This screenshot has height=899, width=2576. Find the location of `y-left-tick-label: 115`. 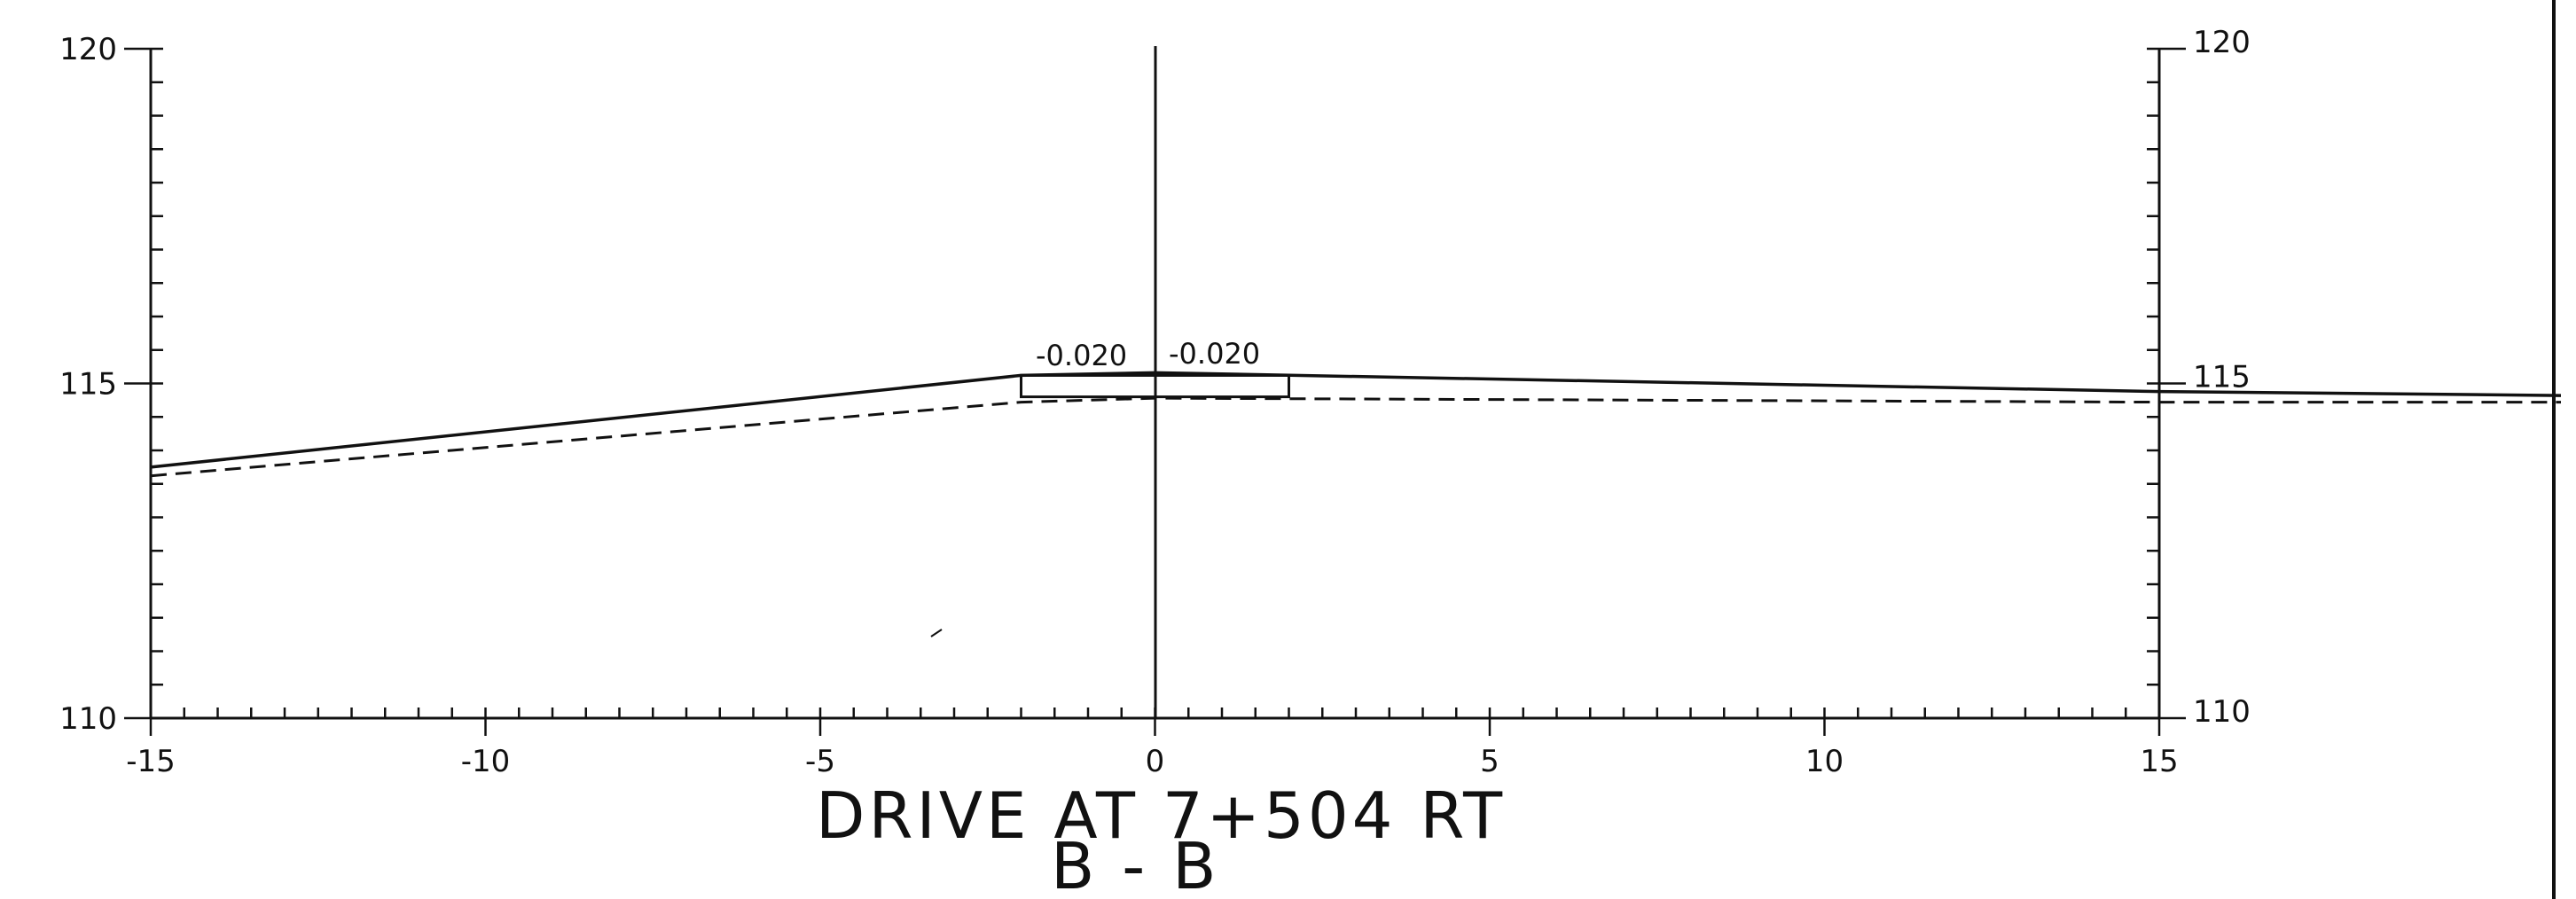

y-left-tick-label: 115 is located at coordinates (88, 385).